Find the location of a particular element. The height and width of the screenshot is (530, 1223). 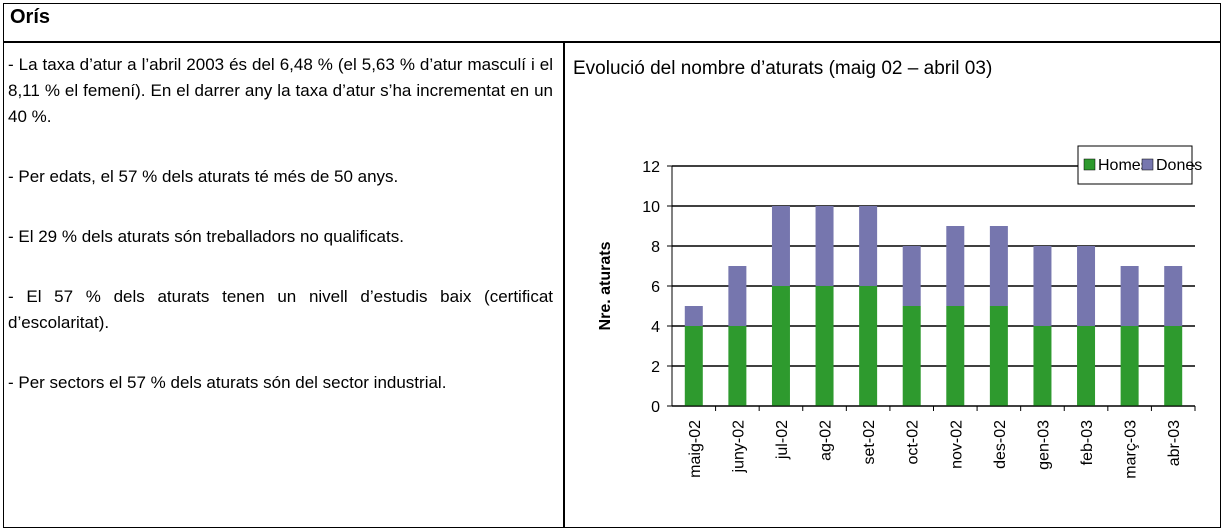

column-line is located at coordinates (564, 284).